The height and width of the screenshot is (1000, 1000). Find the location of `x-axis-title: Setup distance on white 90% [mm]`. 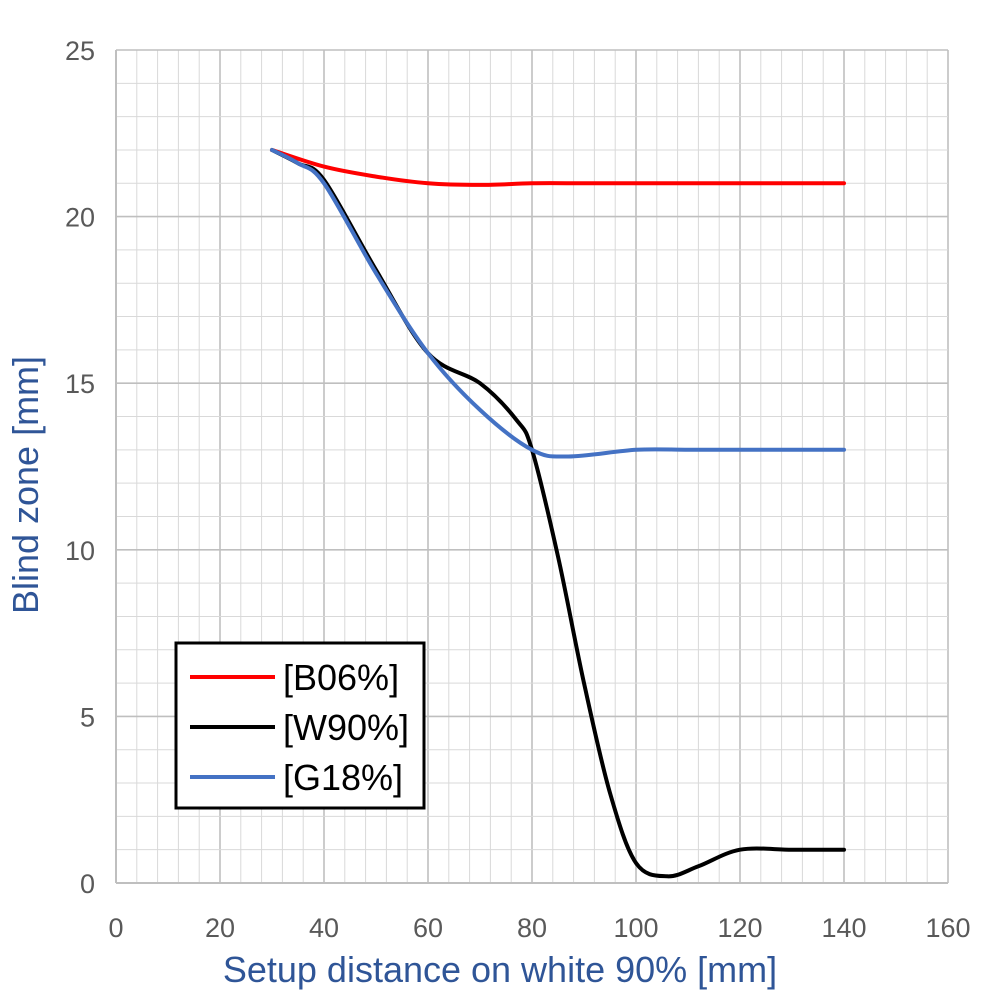

x-axis-title: Setup distance on white 90% [mm] is located at coordinates (500, 969).